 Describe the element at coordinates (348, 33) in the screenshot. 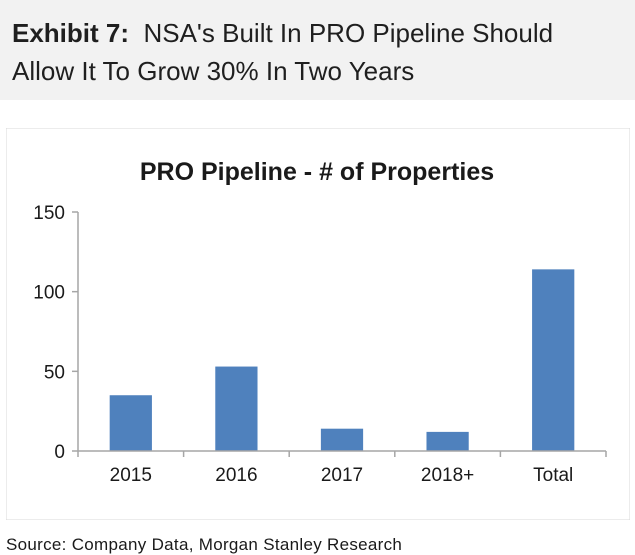

I see `exhibit-title: NSA's Built In PRO Pipeline Should` at that location.